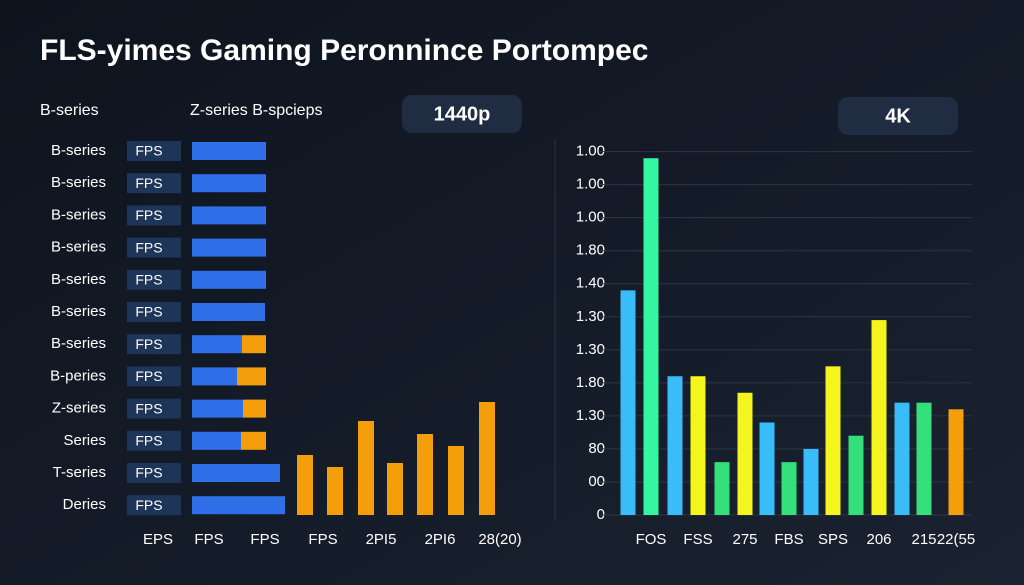 The image size is (1024, 585). Describe the element at coordinates (601, 514) in the screenshot. I see `y-tick-label: 0` at that location.